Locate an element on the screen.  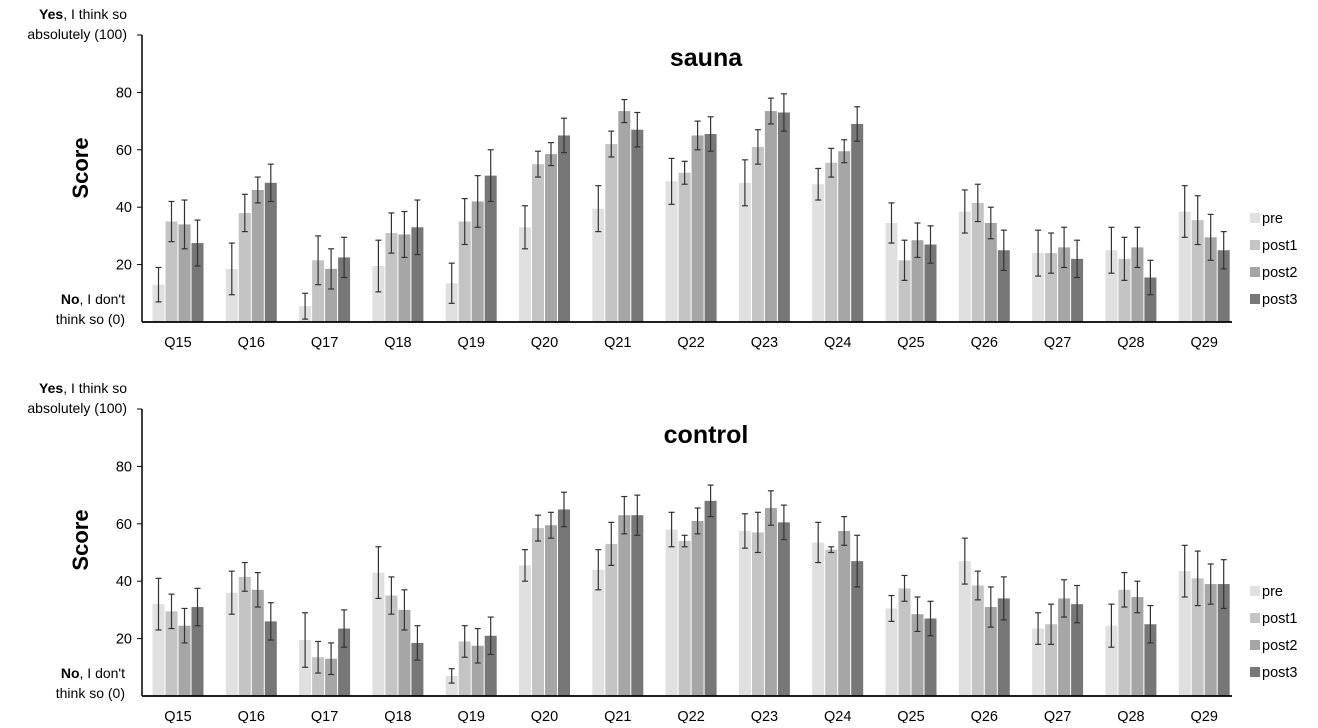
bar-pre-Q24 is located at coordinates (818, 619).